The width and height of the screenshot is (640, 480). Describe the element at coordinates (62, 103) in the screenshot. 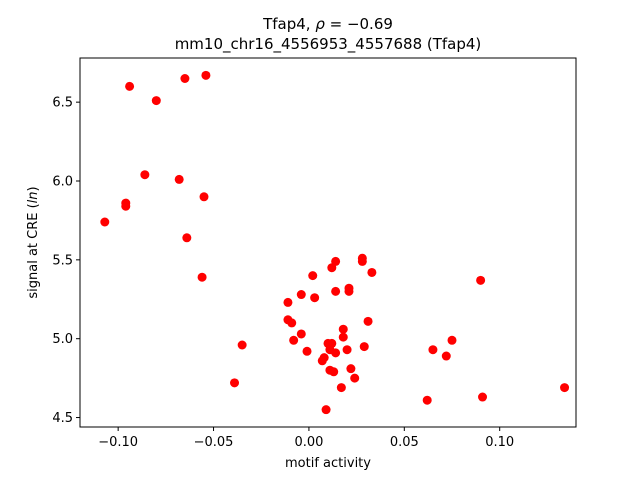

I see `y-tick-label: 6.5` at that location.